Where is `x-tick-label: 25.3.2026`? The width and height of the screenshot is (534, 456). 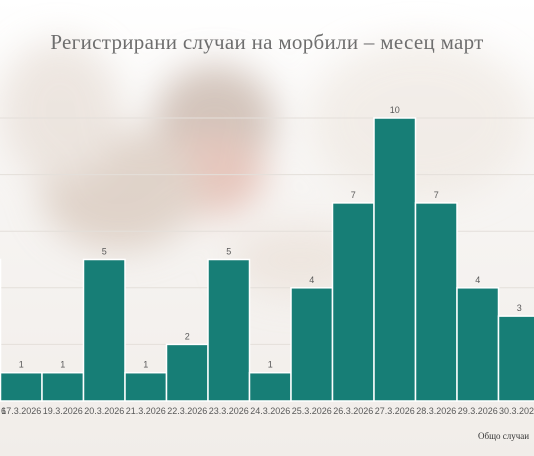
x-tick-label: 25.3.2026 is located at coordinates (312, 411).